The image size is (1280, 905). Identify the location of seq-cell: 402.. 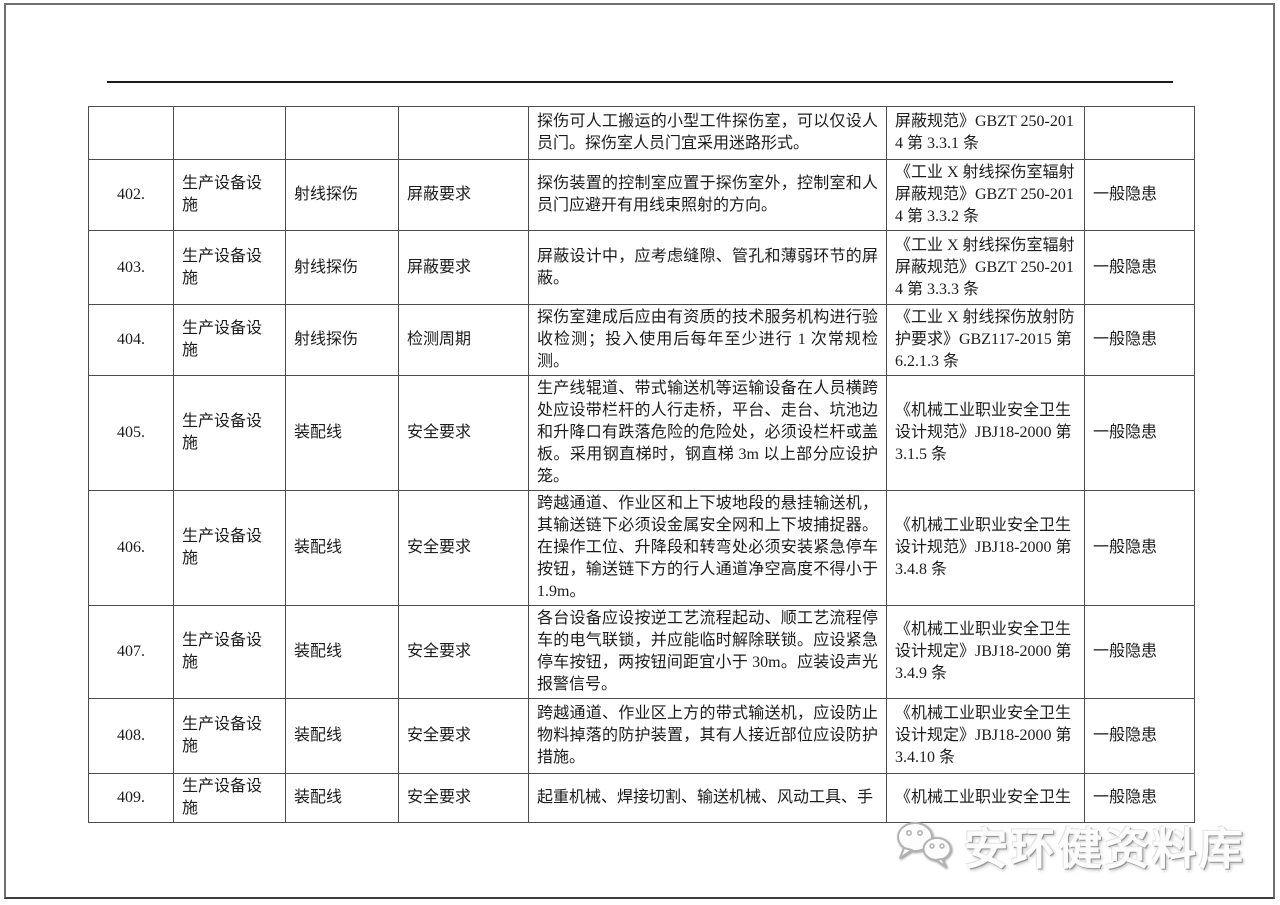
(131, 195).